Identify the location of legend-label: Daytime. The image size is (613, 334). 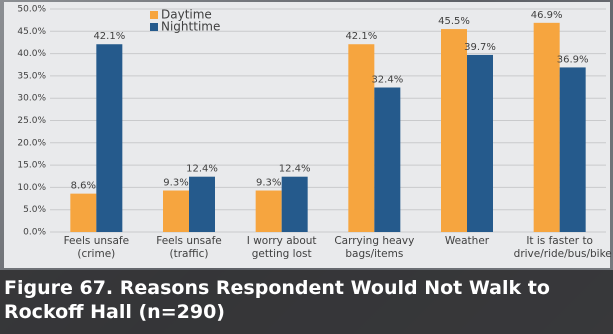
(186, 15).